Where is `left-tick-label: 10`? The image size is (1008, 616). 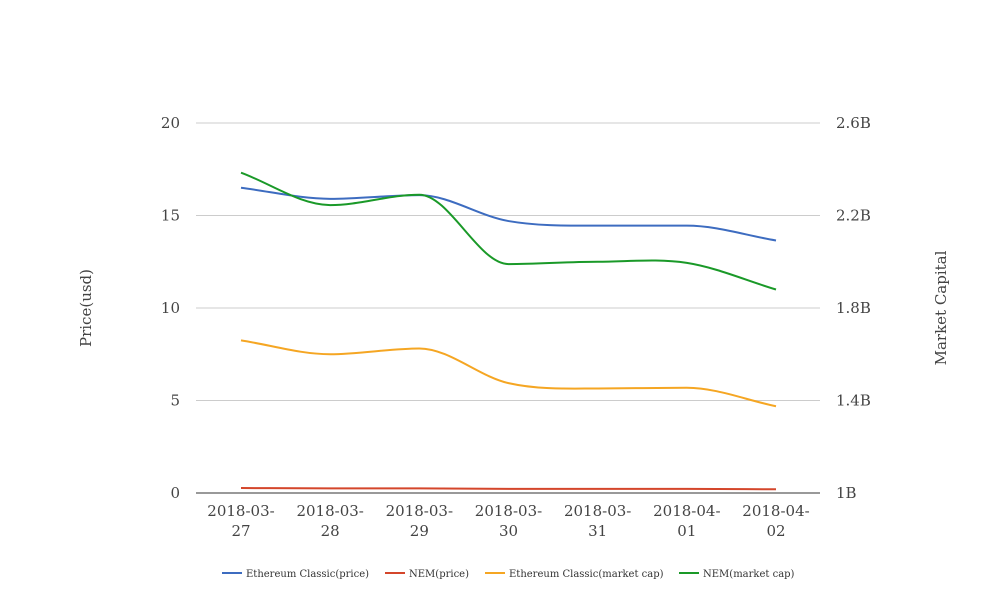 left-tick-label: 10 is located at coordinates (170, 308).